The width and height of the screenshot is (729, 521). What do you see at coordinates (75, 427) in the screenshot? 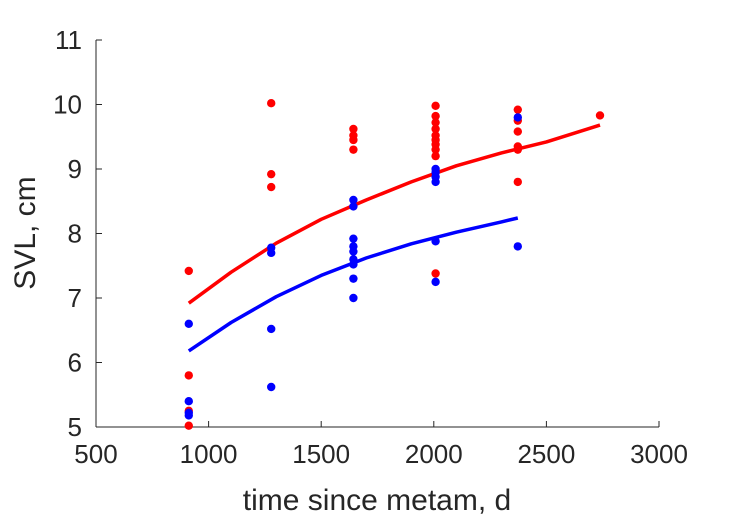
I see `y-tick-label: 5` at bounding box center [75, 427].